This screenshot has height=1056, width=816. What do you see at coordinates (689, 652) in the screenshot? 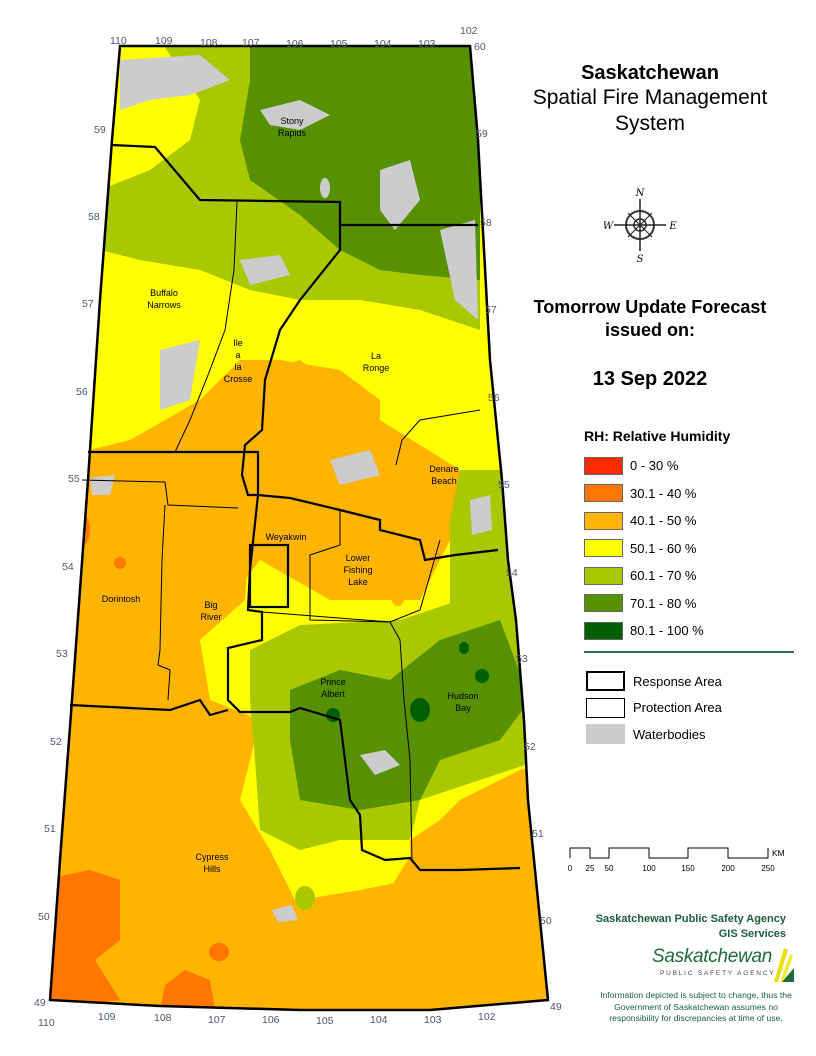
I see `legend-divider` at bounding box center [689, 652].